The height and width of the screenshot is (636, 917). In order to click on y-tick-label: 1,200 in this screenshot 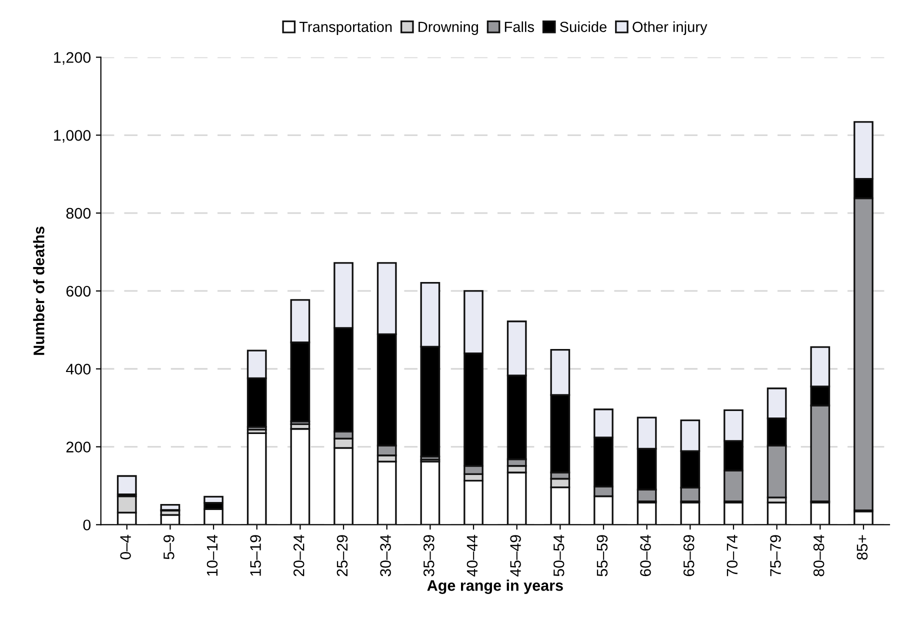, I will do `click(72, 58)`.